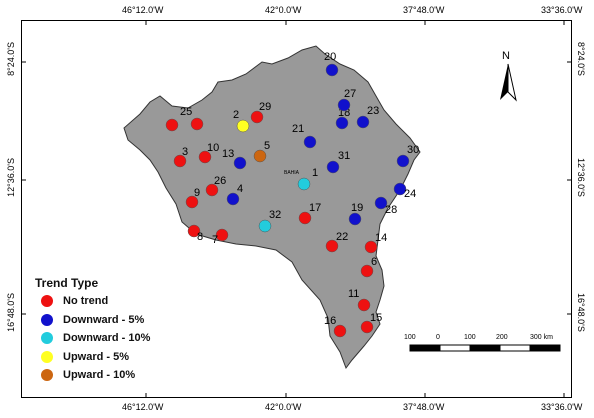 This screenshot has width=594, height=418. I want to click on station-label: 8, so click(200, 237).